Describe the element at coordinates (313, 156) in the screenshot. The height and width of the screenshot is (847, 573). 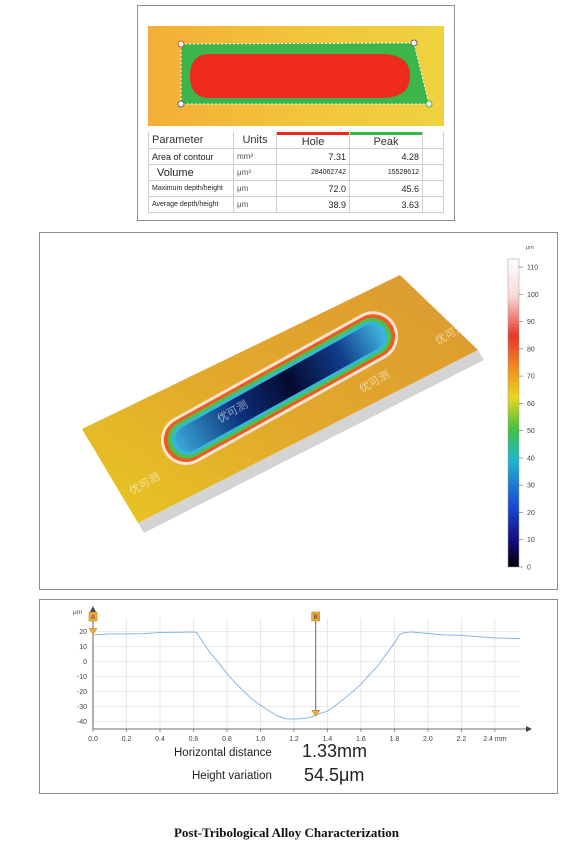
I see `row-hole-value: 7.31` at that location.